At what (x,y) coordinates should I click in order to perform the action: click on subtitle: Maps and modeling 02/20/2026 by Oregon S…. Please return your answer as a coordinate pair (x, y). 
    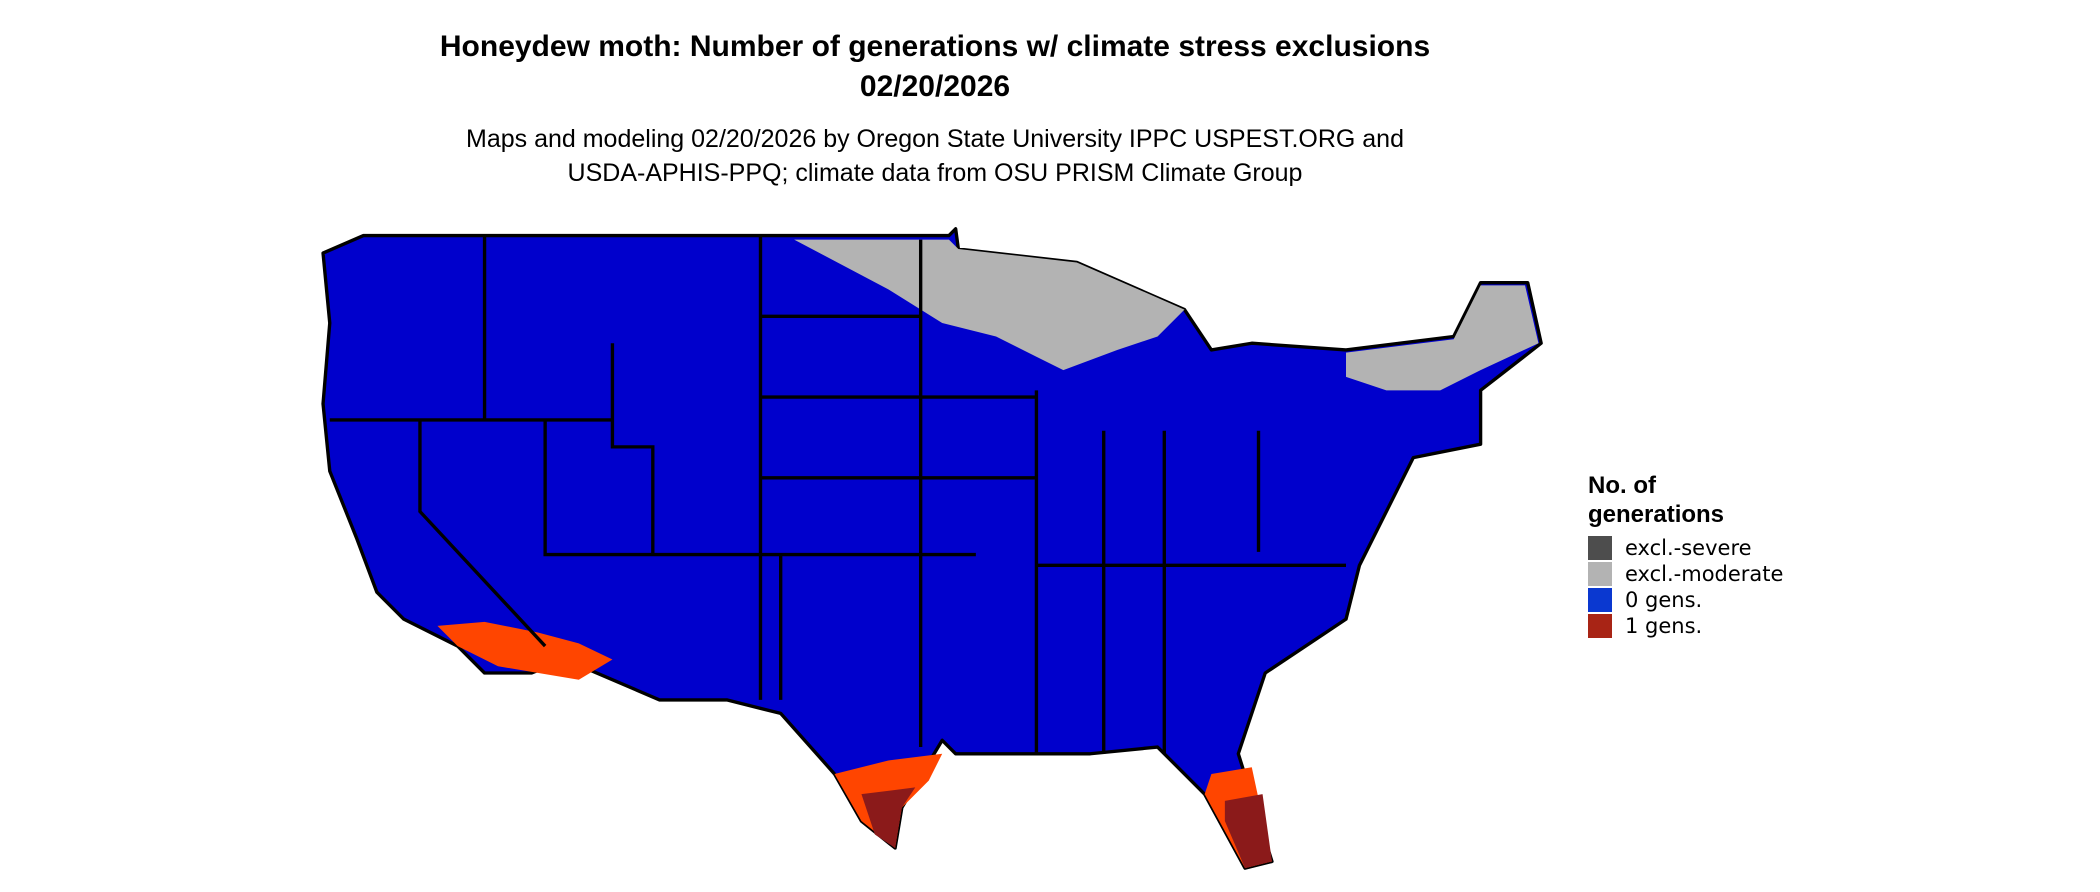
    Looking at the image, I should click on (935, 139).